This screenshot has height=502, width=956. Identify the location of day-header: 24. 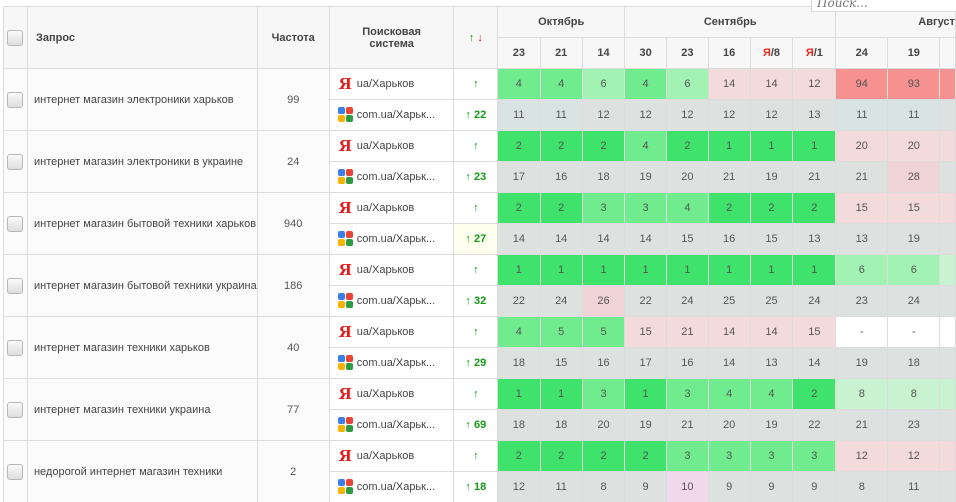
(862, 53).